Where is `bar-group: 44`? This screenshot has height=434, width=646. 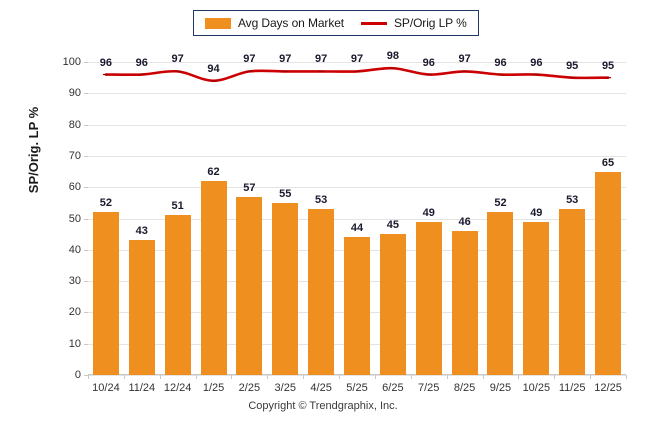
bar-group: 44 is located at coordinates (357, 218).